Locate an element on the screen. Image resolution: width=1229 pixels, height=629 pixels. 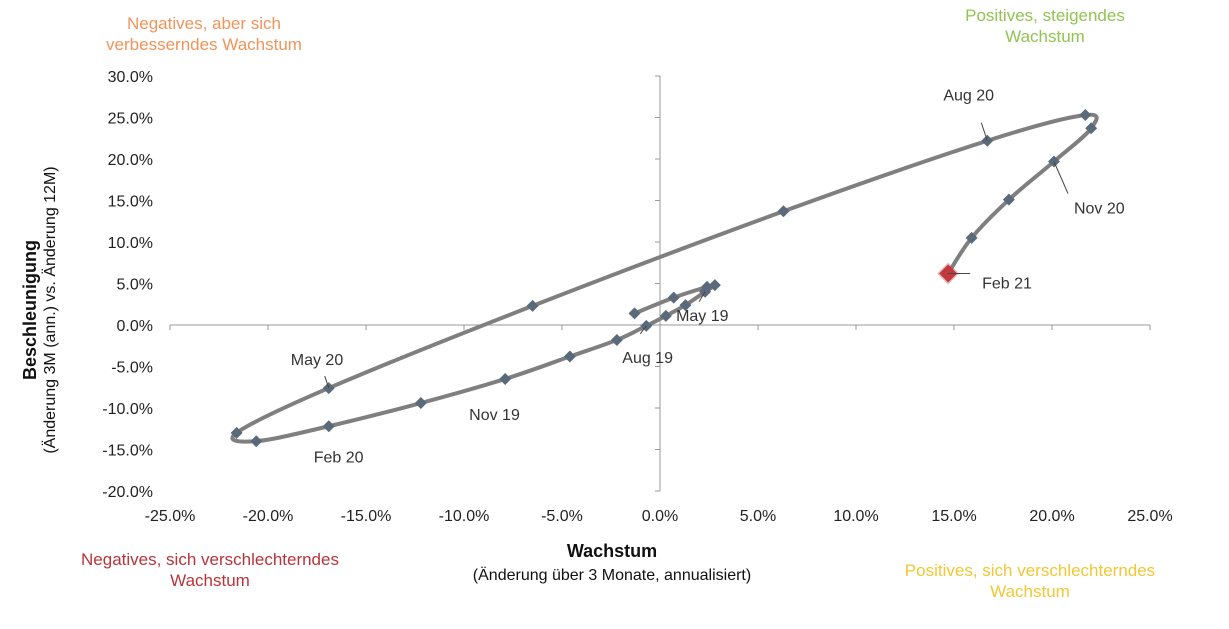
y-tick-label: 30.0% is located at coordinates (130, 77).